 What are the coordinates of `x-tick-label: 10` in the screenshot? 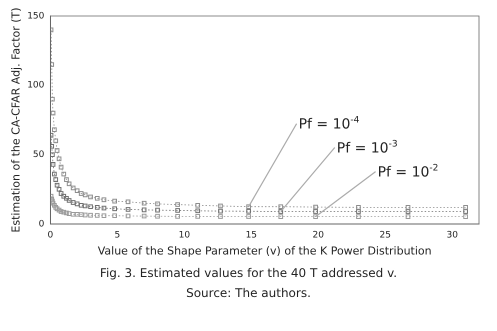 It's located at (184, 235).